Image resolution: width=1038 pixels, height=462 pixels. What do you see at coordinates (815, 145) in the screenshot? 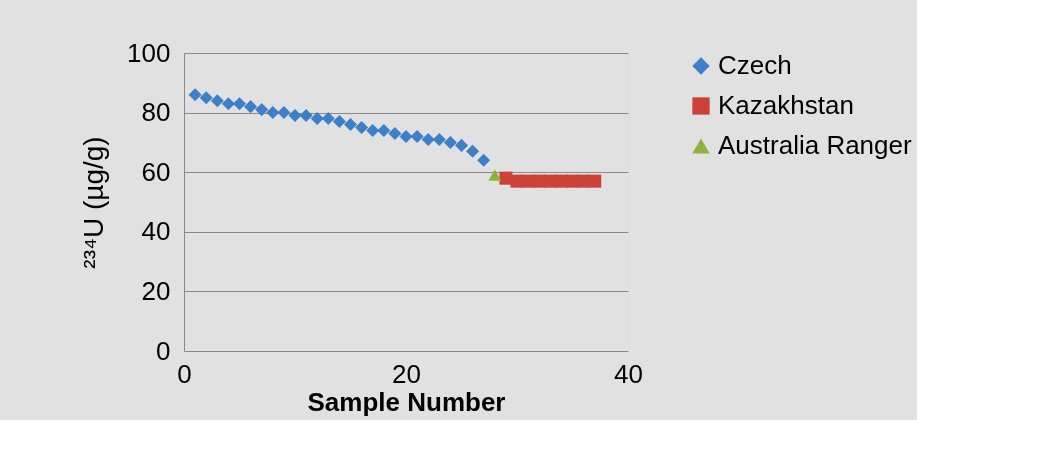
I see `legend-label: Australia Ranger` at bounding box center [815, 145].